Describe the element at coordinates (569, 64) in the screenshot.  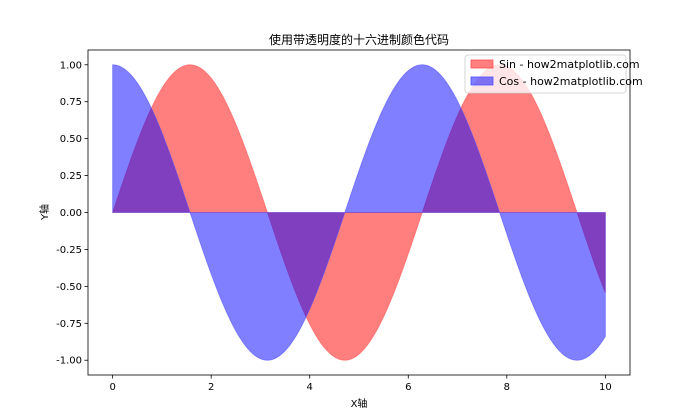
I see `legend-label-sin: Sin - how2matplotlib.com` at that location.